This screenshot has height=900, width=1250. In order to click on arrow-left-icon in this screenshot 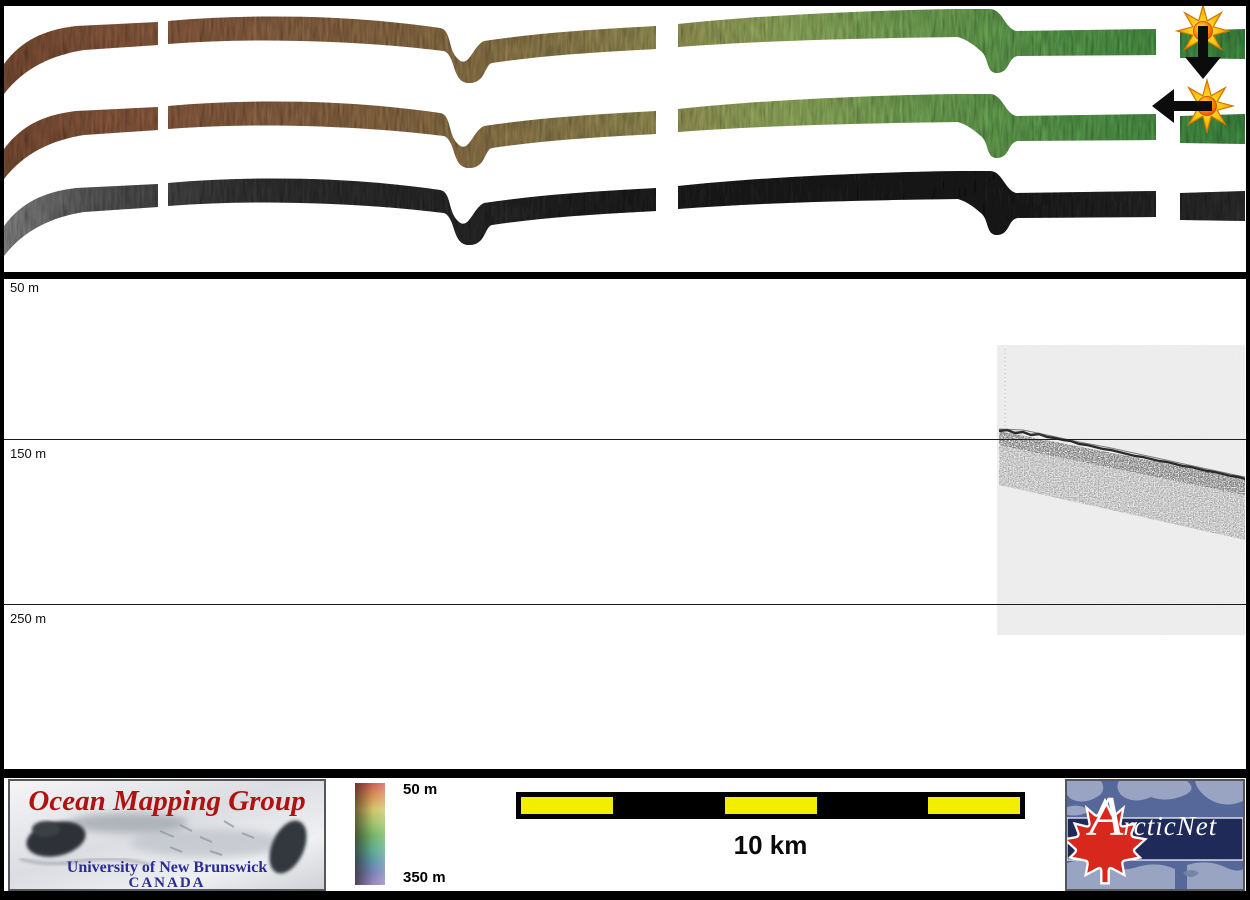, I will do `click(1182, 106)`.